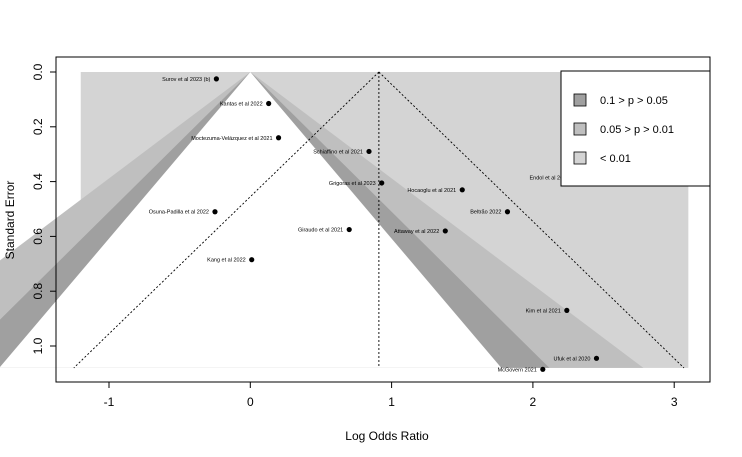 This screenshot has height=457, width=742. Describe the element at coordinates (580, 100) in the screenshot. I see `legend-swatch-p01` at that location.